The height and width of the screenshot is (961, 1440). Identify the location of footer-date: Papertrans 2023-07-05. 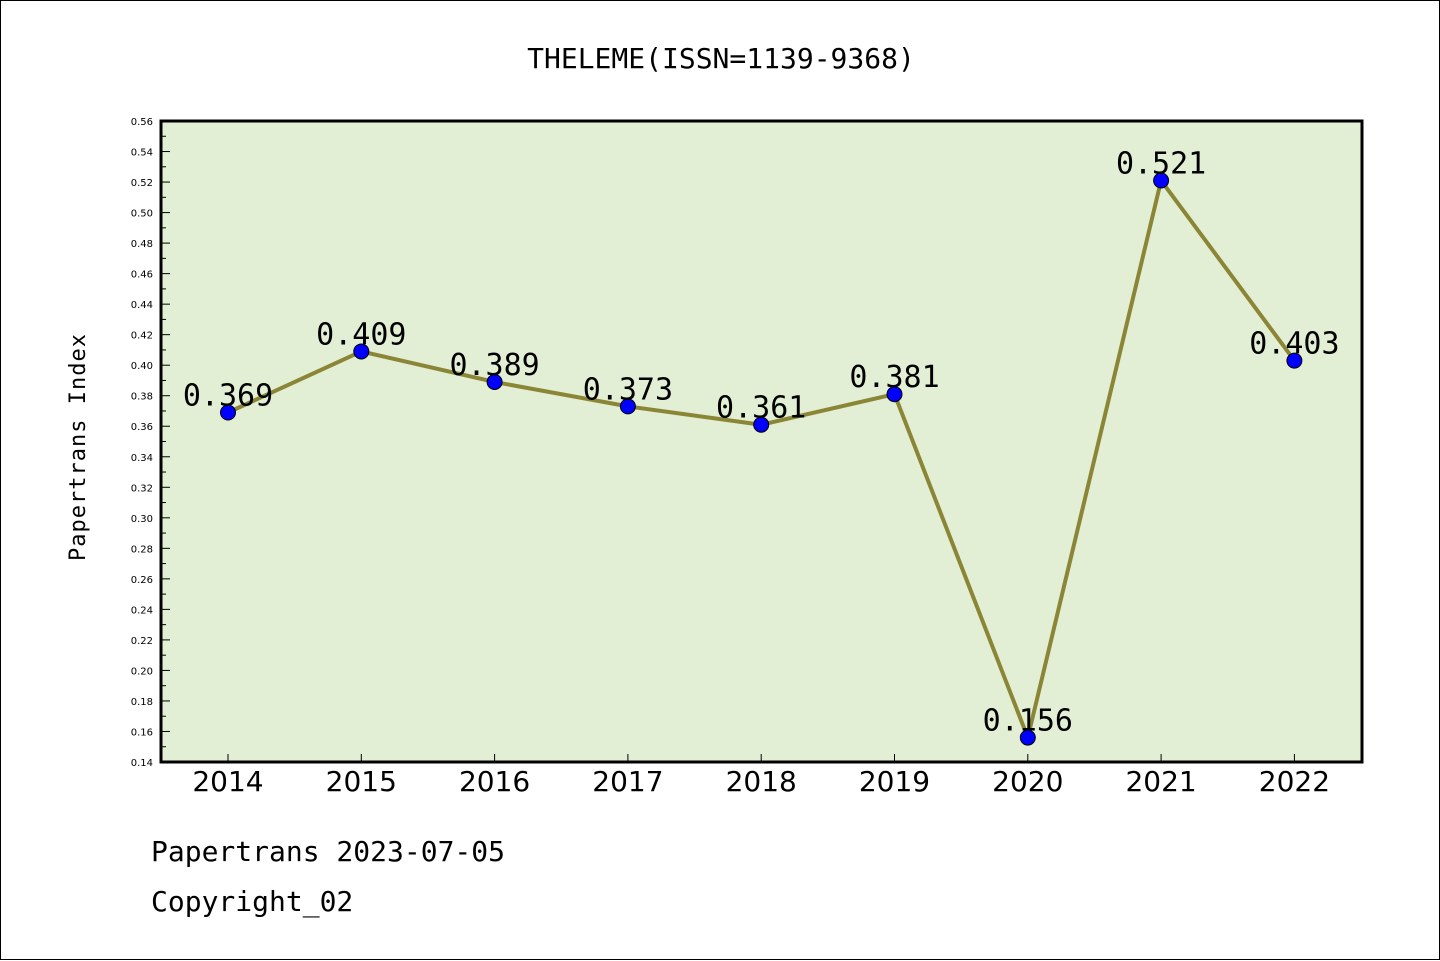
(328, 851).